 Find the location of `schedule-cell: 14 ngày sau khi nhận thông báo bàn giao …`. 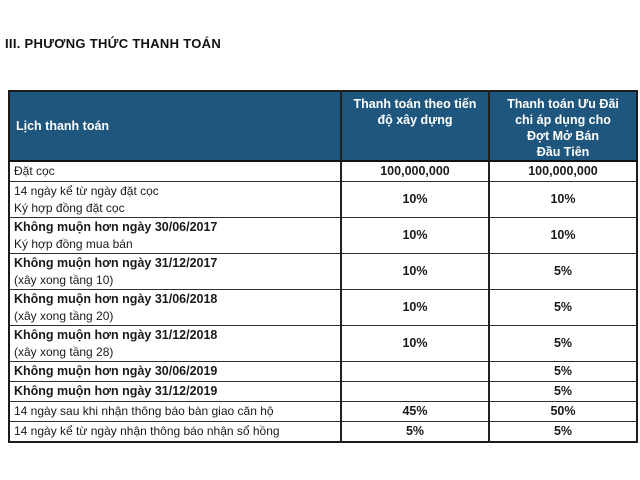

schedule-cell: 14 ngày sau khi nhận thông báo bàn giao … is located at coordinates (175, 411).